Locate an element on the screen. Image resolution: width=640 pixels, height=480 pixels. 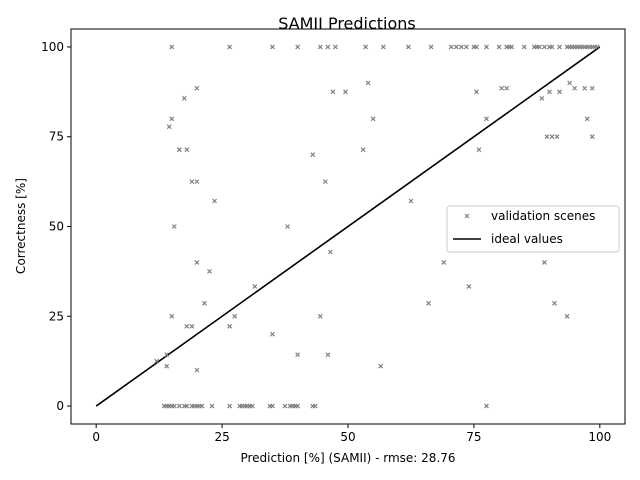
legend: validation scenes ideal values is located at coordinates (533, 229).